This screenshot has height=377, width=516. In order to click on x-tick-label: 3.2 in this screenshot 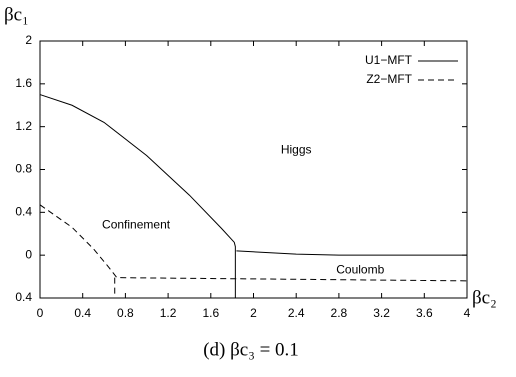, I will do `click(381, 313)`.